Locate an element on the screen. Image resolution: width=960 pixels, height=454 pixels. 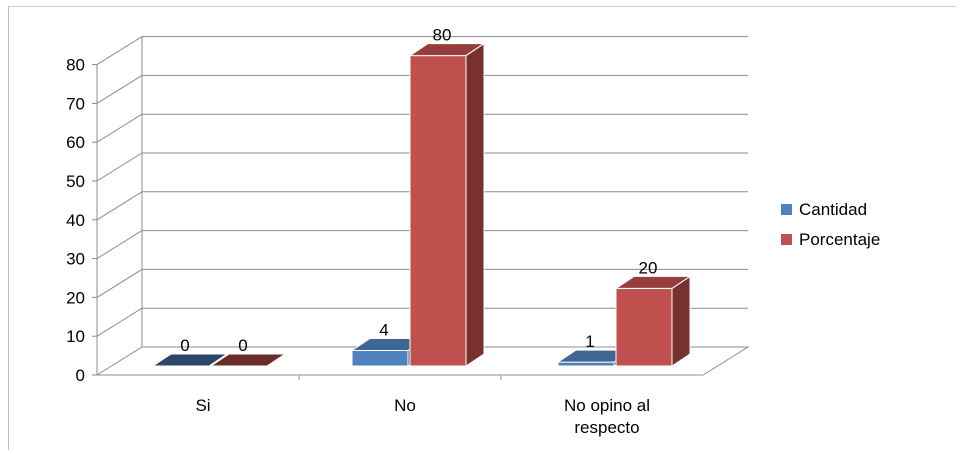
x-tick-label: No is located at coordinates (405, 405).